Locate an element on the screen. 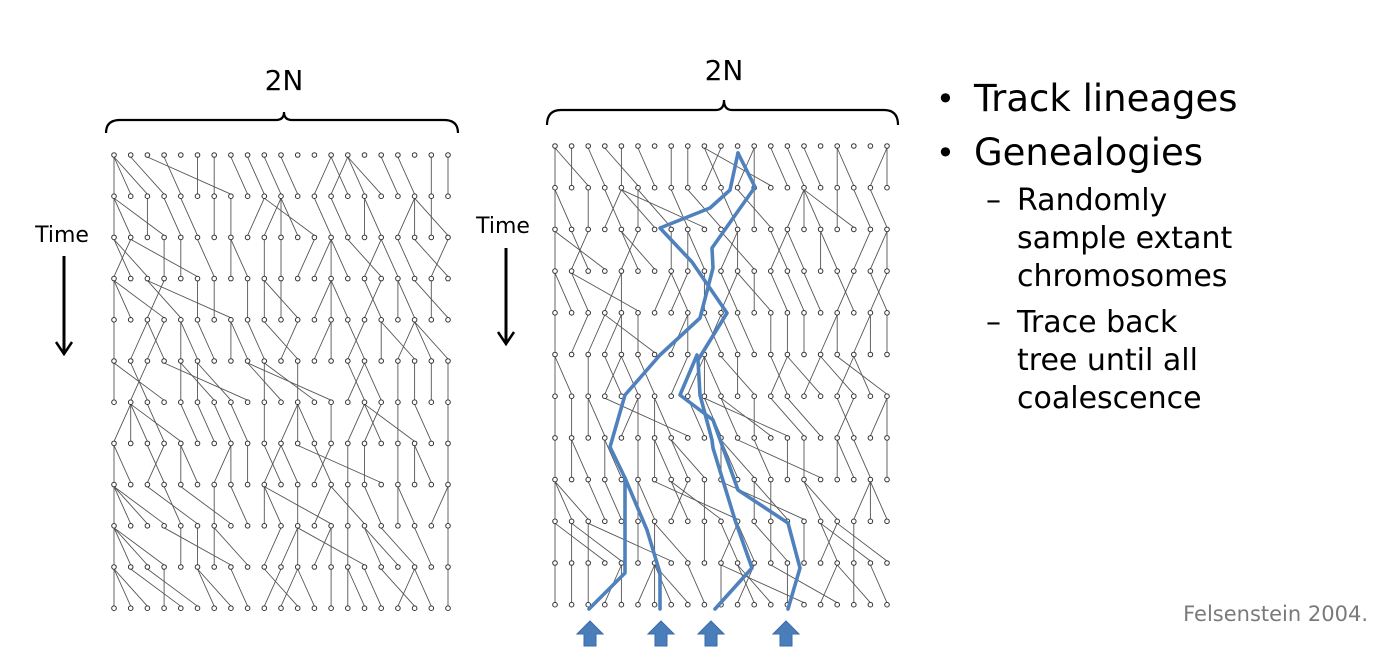 The height and width of the screenshot is (666, 1384). time-arrow is located at coordinates (64, 305).